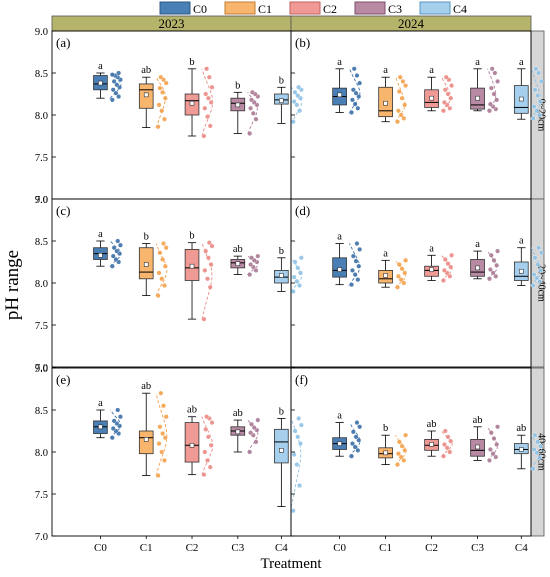 This screenshot has height=577, width=550. I want to click on y-tick-label: 7.0, so click(41, 200).